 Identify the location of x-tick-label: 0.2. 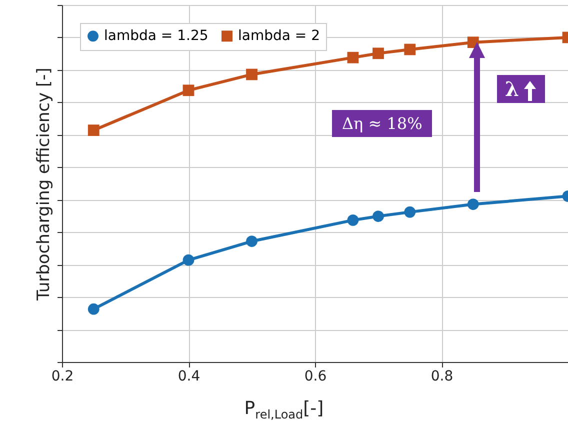
(62, 376).